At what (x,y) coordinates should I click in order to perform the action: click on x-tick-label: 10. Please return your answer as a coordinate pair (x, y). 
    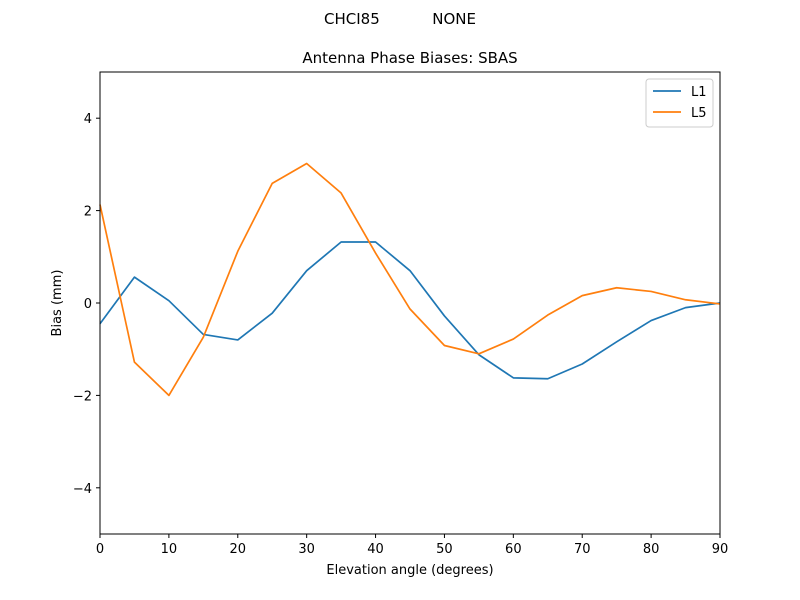
    Looking at the image, I should click on (169, 549).